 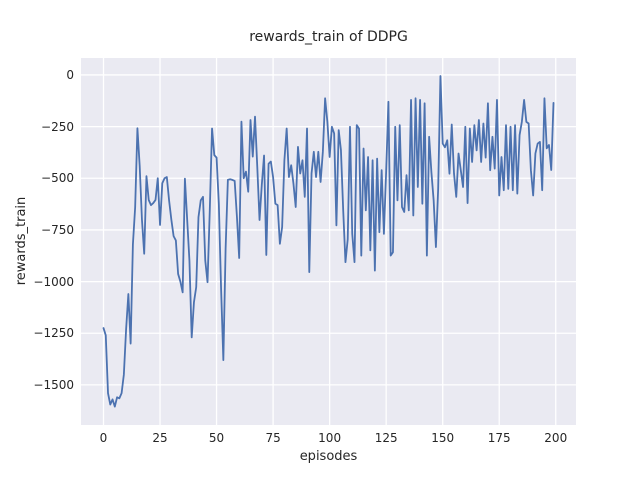 What do you see at coordinates (70, 74) in the screenshot?
I see `y-tick-label: 0` at bounding box center [70, 74].